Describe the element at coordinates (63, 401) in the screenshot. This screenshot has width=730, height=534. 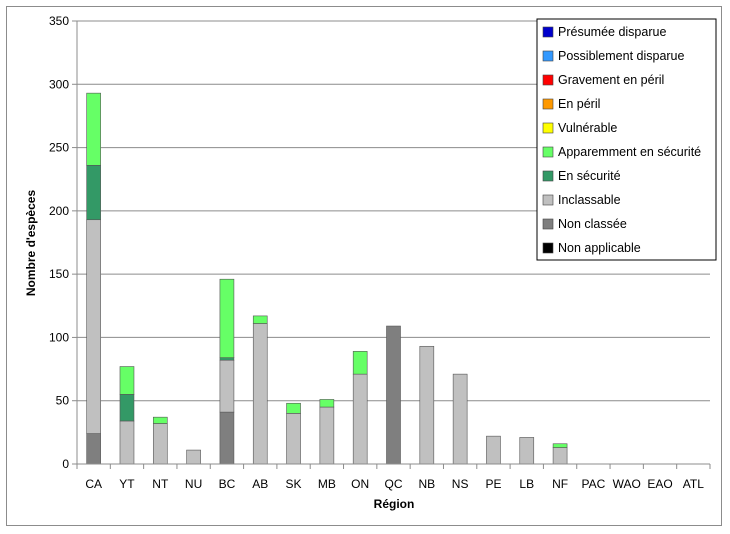
I see `y-tick-label: 50` at that location.